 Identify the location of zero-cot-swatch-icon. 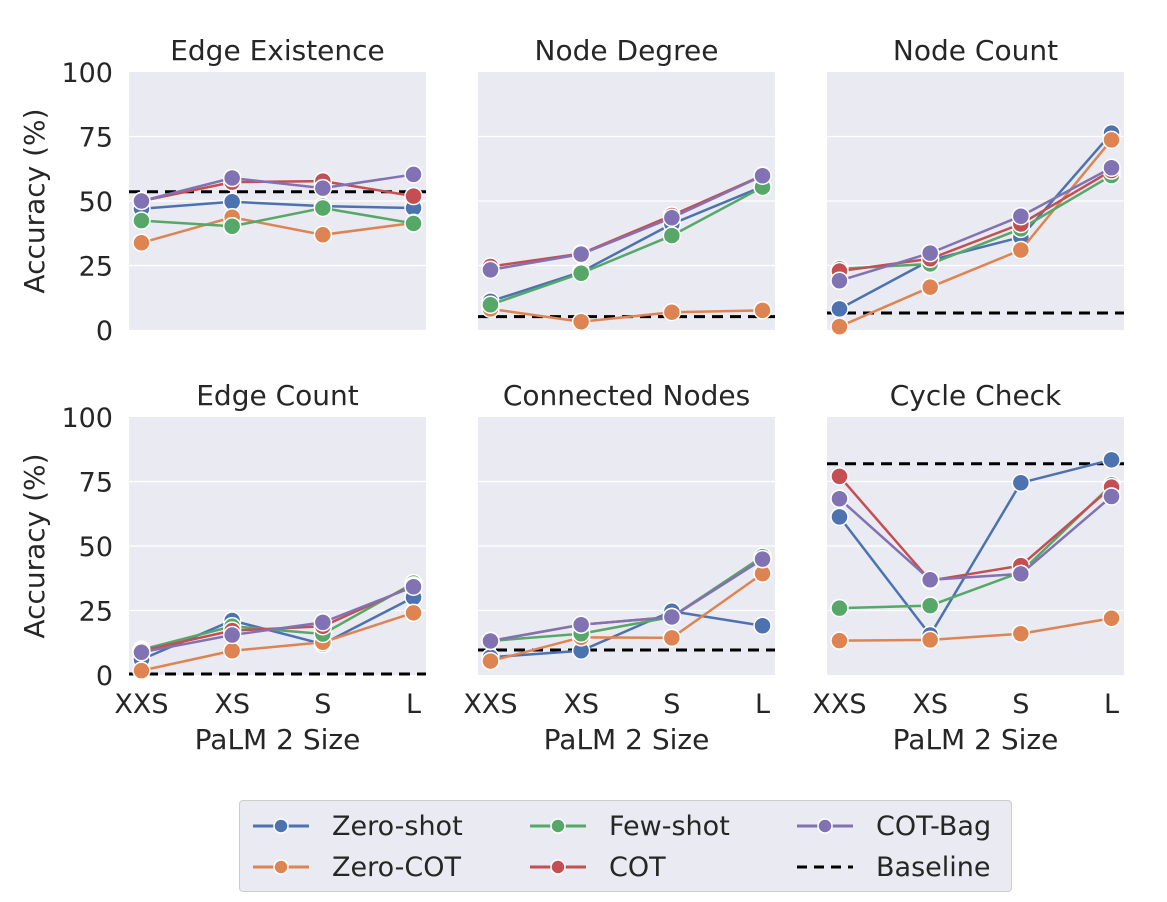
(281, 867).